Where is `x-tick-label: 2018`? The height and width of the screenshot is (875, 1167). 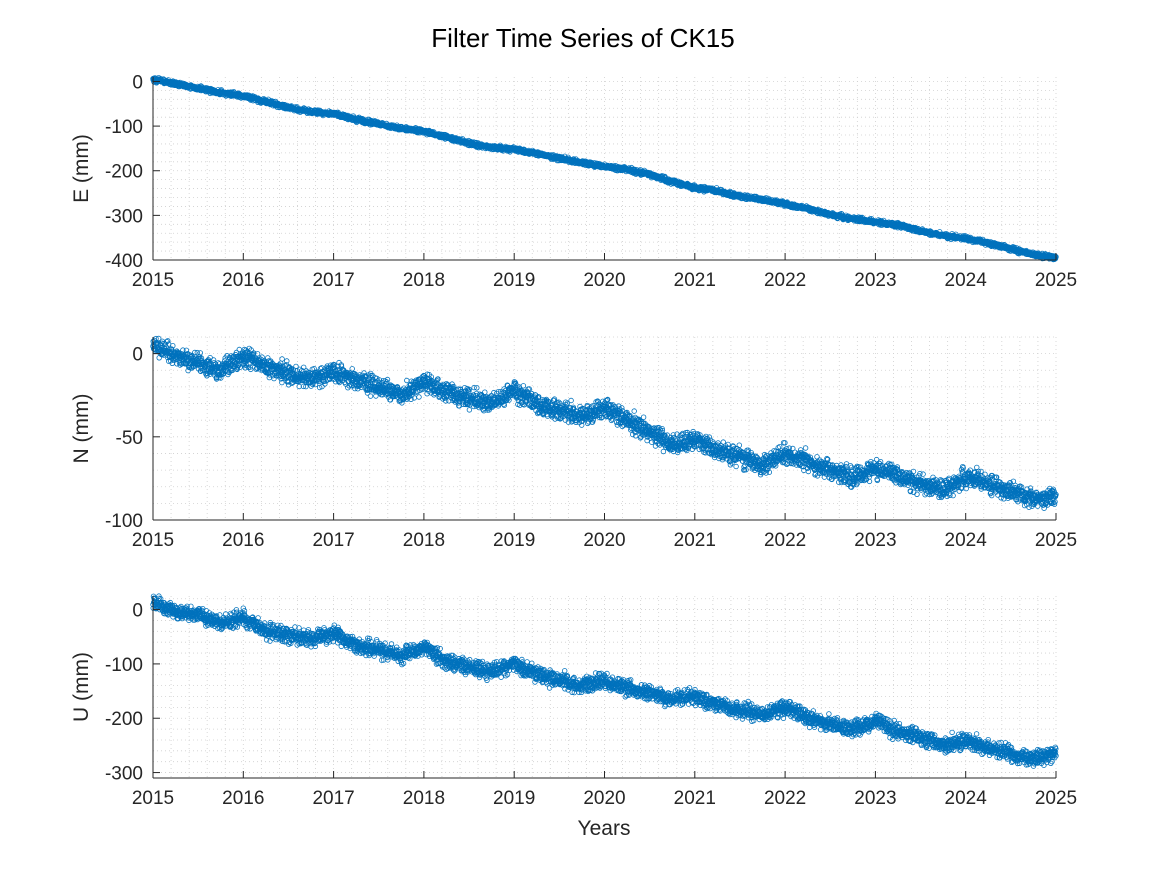
x-tick-label: 2018 is located at coordinates (424, 280).